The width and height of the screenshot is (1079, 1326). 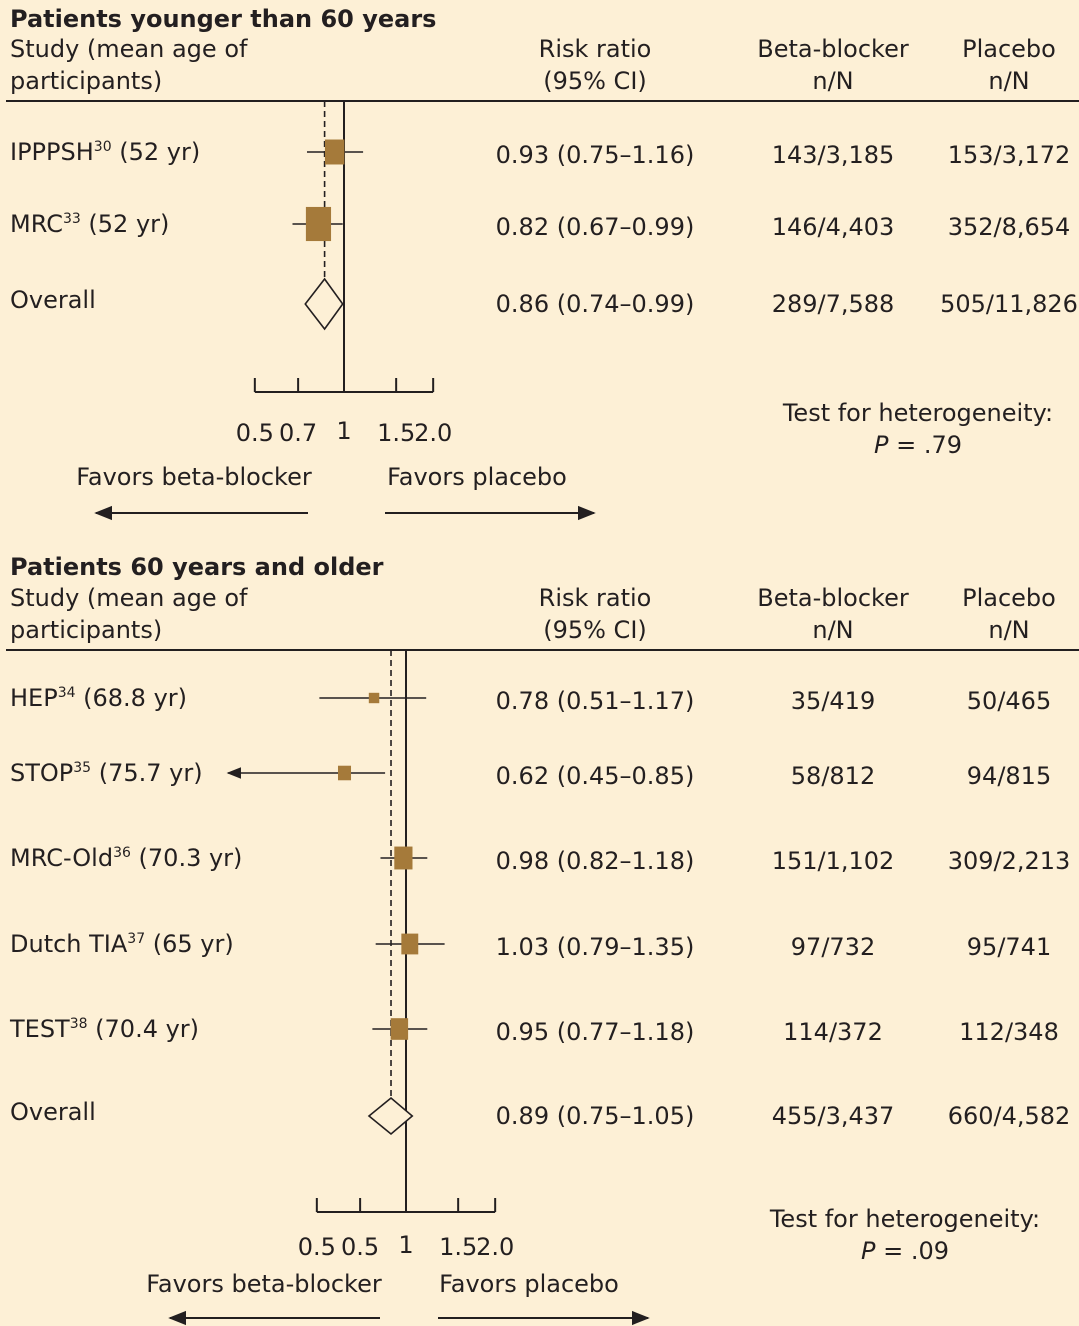 What do you see at coordinates (833, 947) in the screenshot?
I see `beta-blocker-count: 97/732` at bounding box center [833, 947].